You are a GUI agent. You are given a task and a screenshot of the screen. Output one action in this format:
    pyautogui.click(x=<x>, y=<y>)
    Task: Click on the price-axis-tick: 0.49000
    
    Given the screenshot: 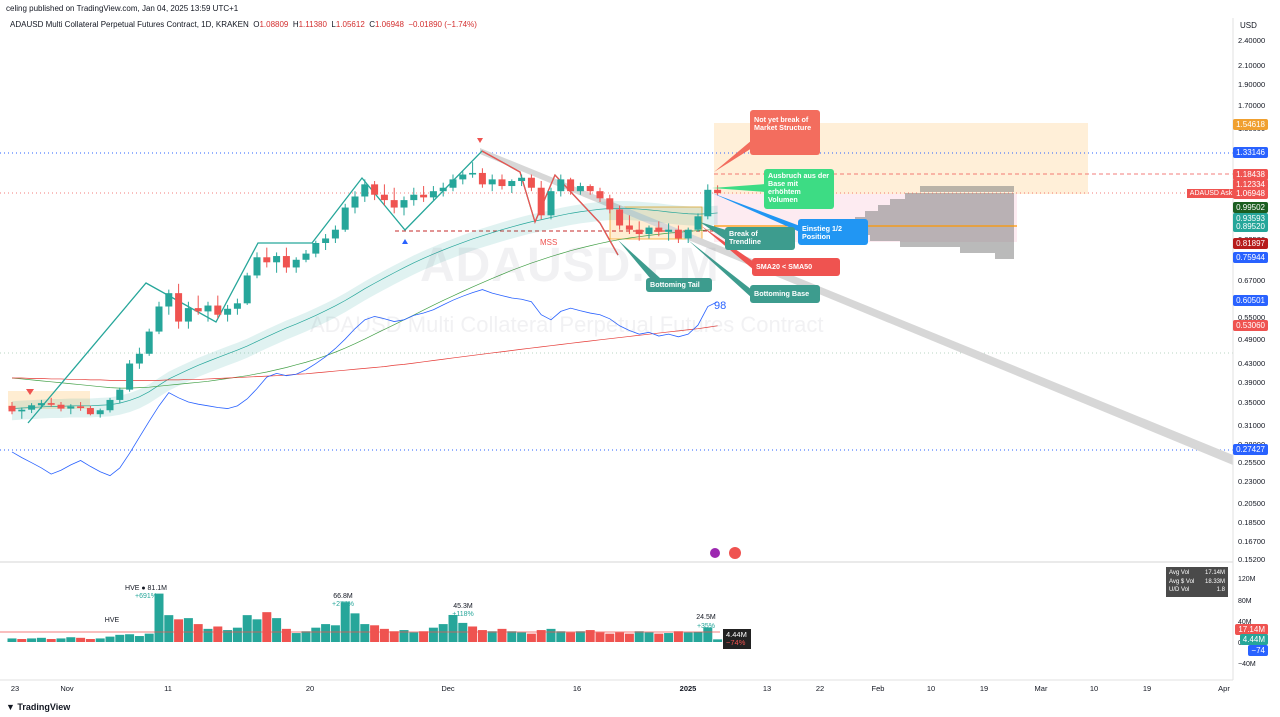 What is the action you would take?
    pyautogui.click(x=1252, y=339)
    